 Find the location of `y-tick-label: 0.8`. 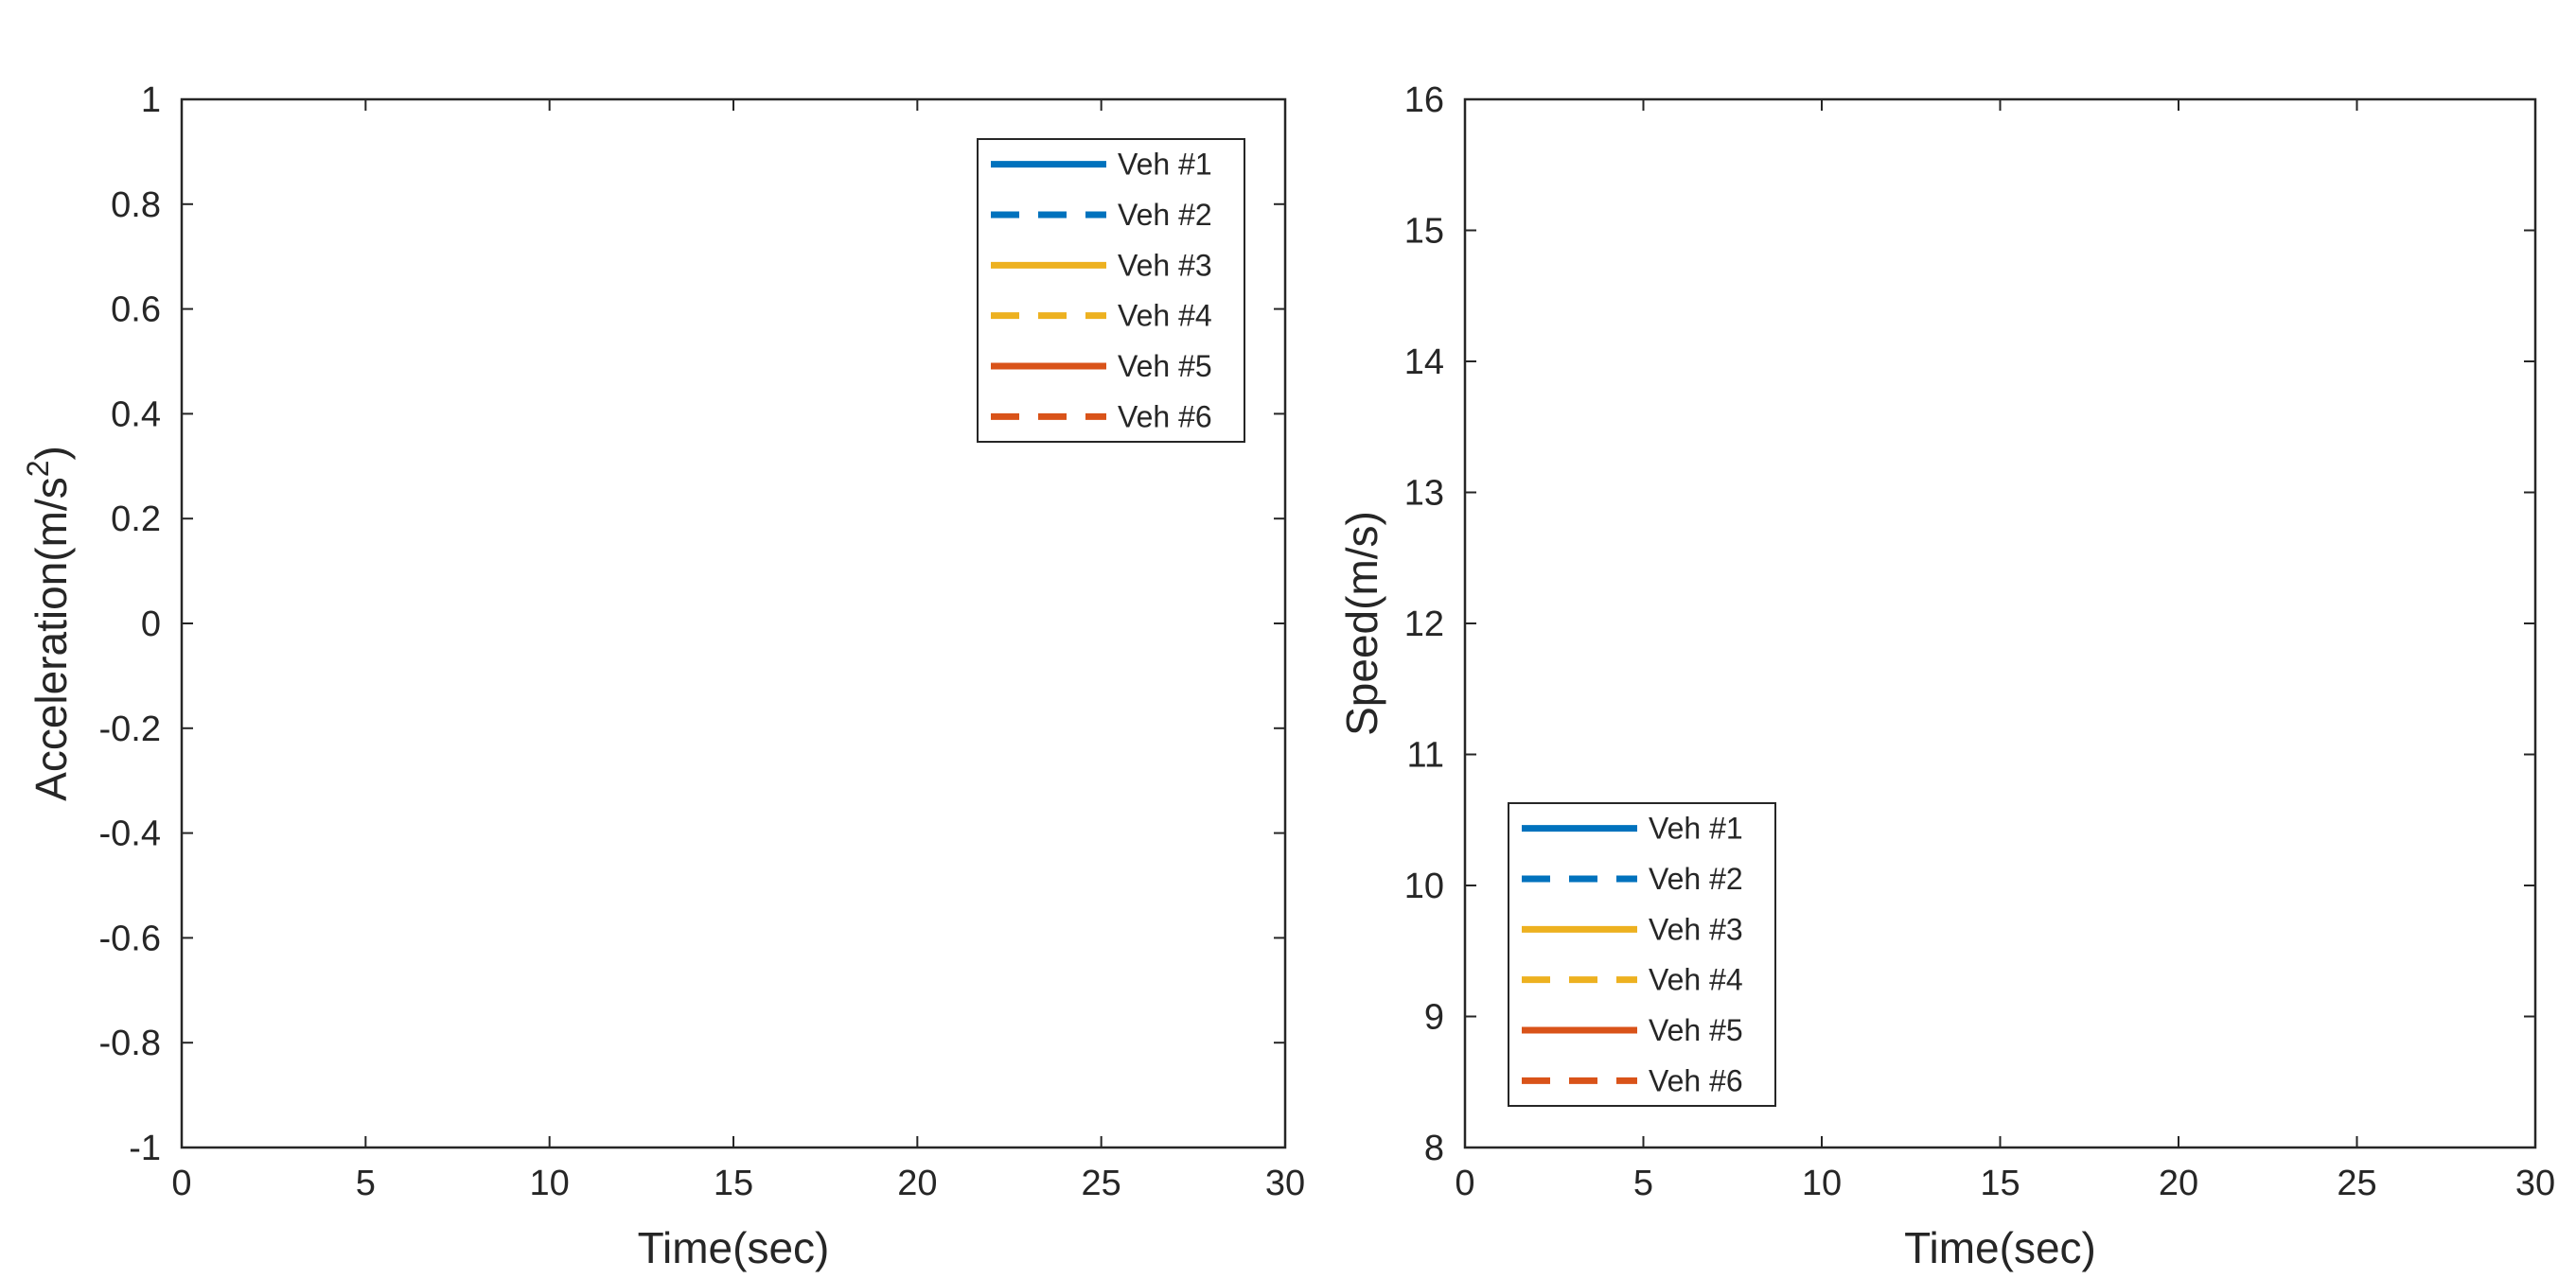

y-tick-label: 0.8 is located at coordinates (136, 205).